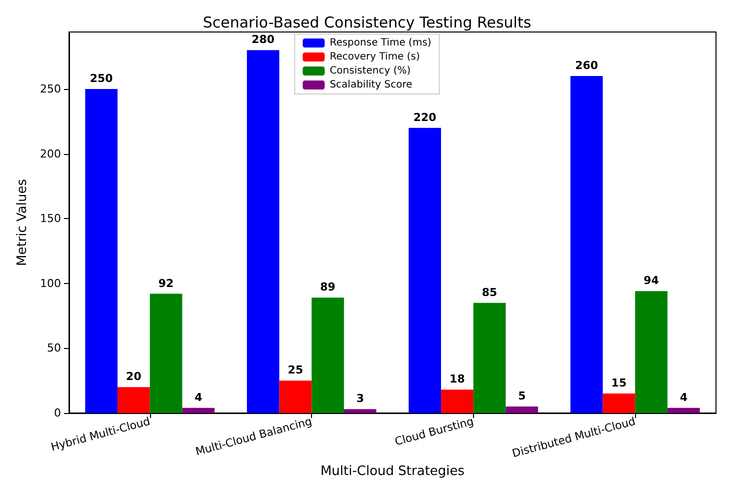  What do you see at coordinates (490, 292) in the screenshot?
I see `data-label: 85` at bounding box center [490, 292].